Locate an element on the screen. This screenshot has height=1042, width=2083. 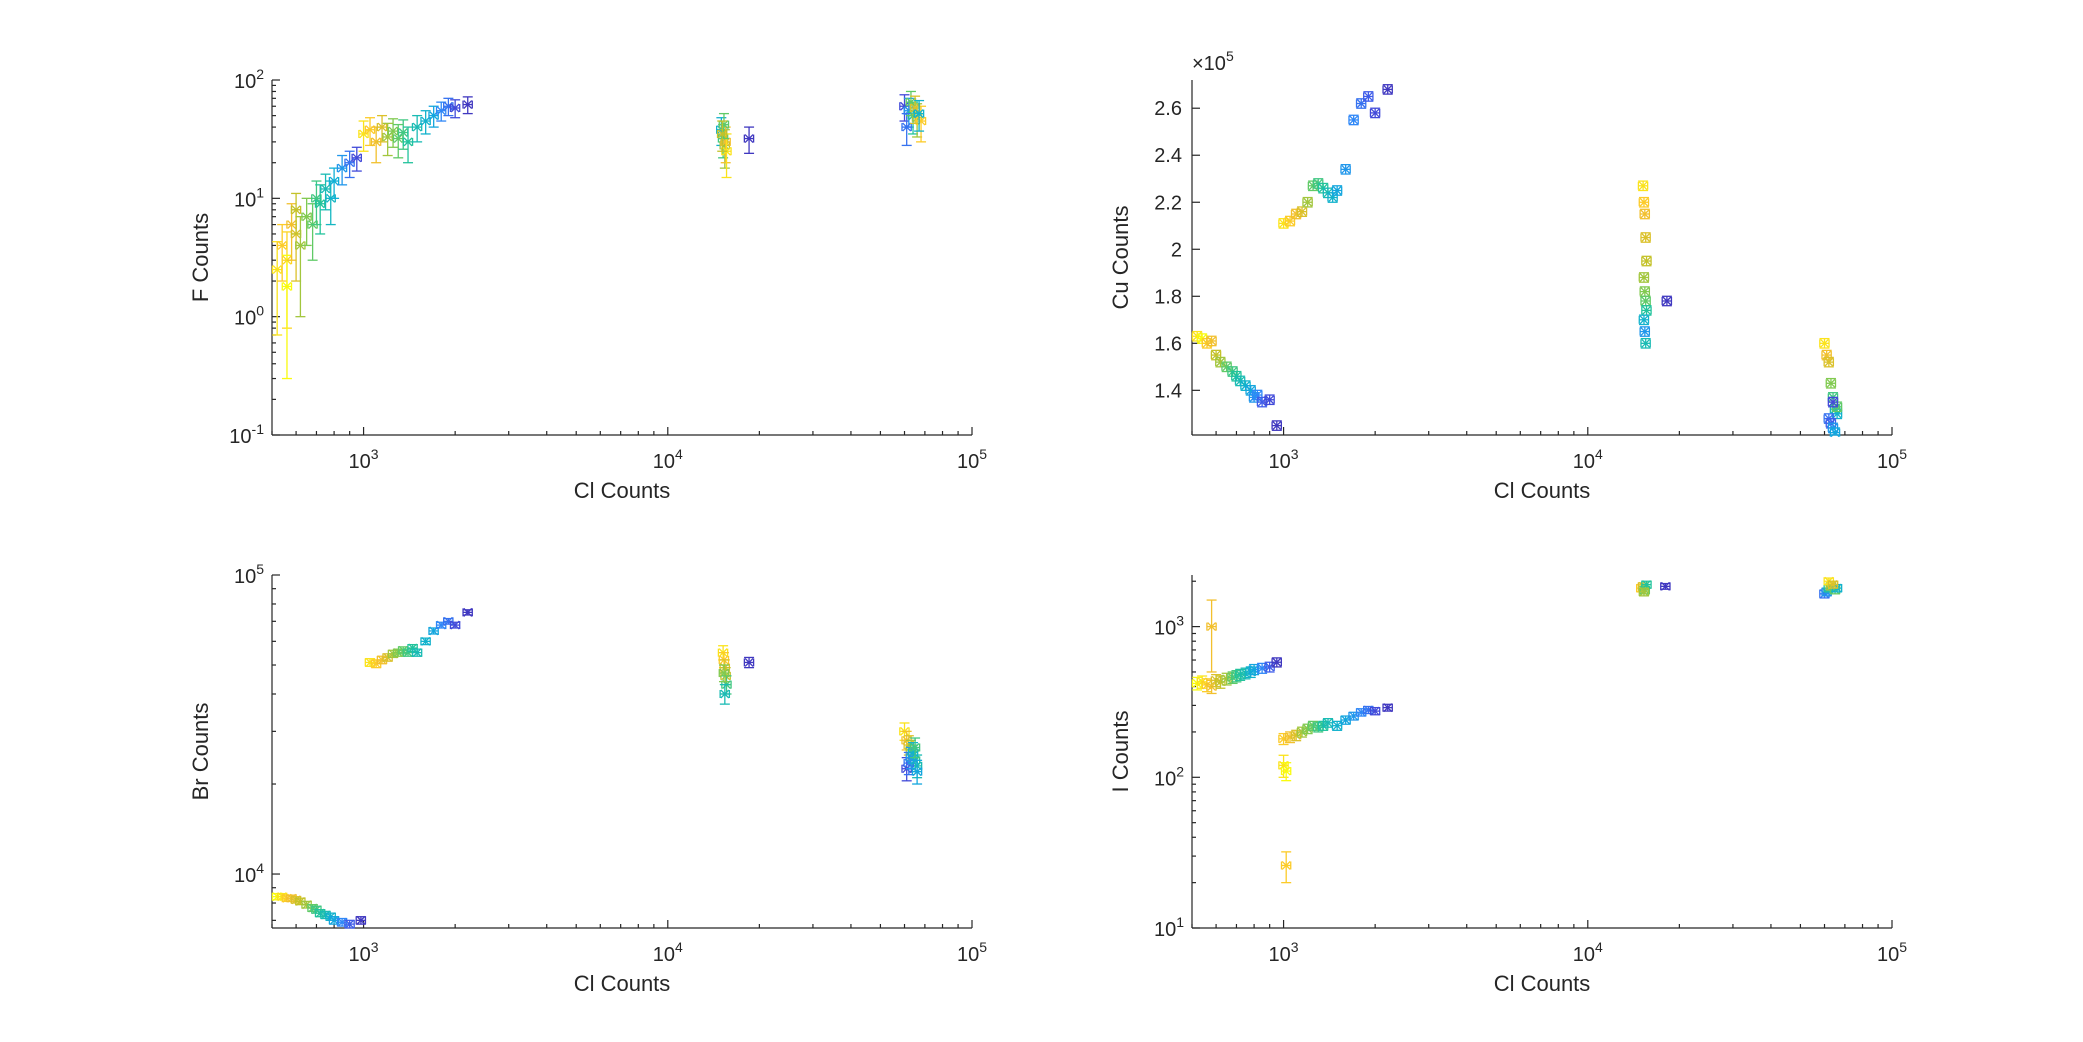
y-axis-label: Br Counts is located at coordinates (200, 752).